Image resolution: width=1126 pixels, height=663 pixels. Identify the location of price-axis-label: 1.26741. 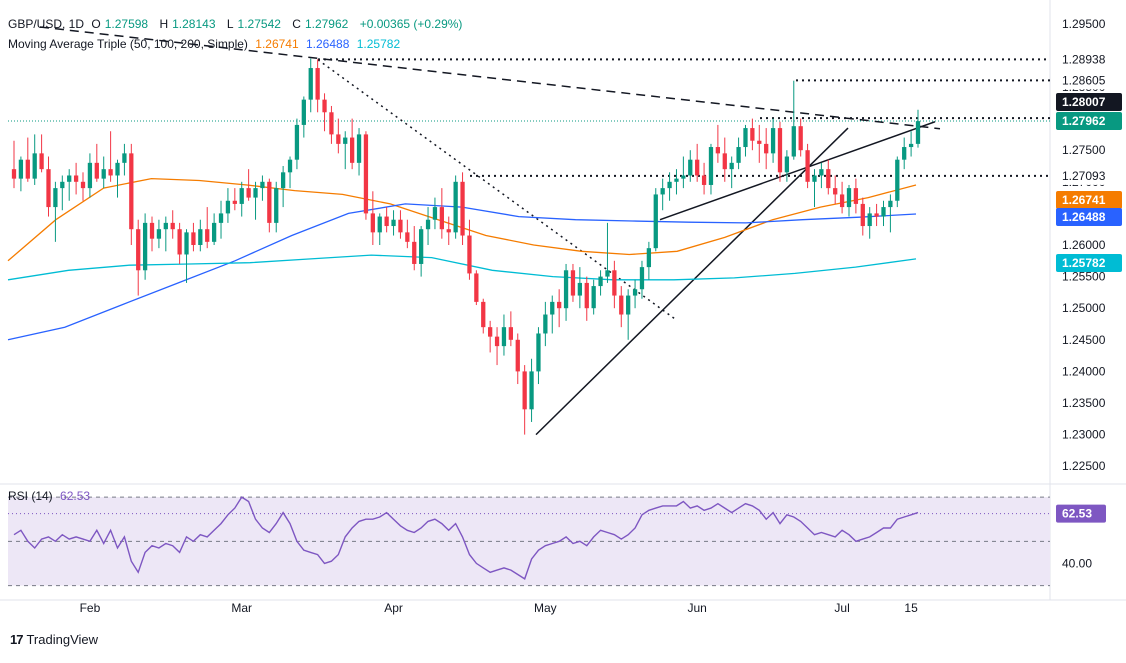
(1084, 200).